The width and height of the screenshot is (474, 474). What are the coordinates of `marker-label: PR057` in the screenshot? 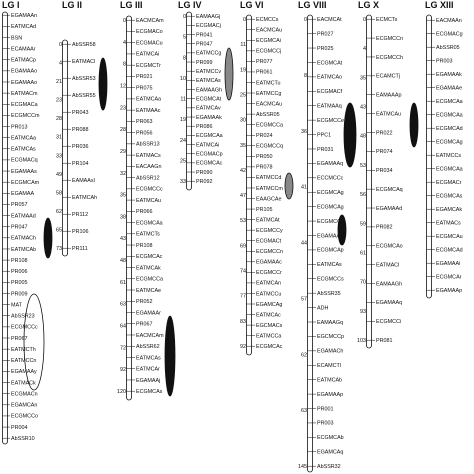 It's located at (19, 205).